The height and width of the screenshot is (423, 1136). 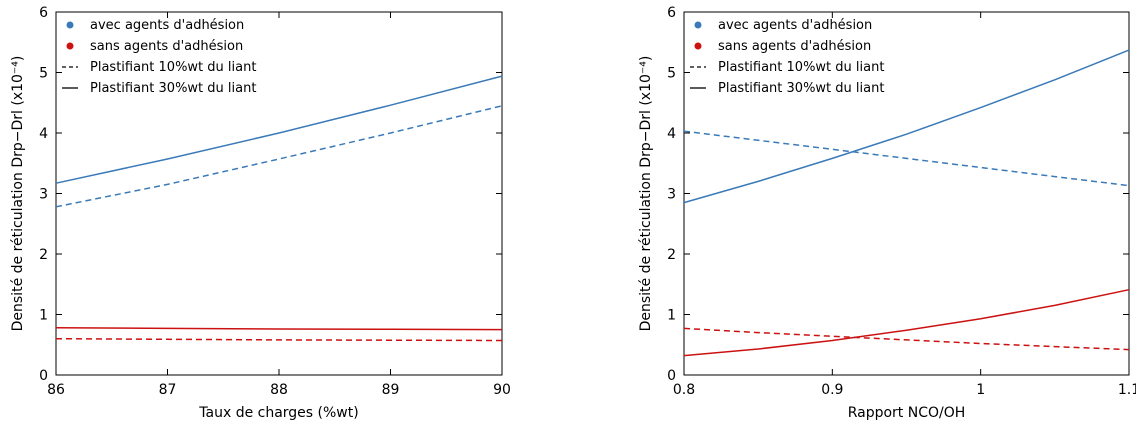 What do you see at coordinates (391, 390) in the screenshot?
I see `x-tick-label: 89` at bounding box center [391, 390].